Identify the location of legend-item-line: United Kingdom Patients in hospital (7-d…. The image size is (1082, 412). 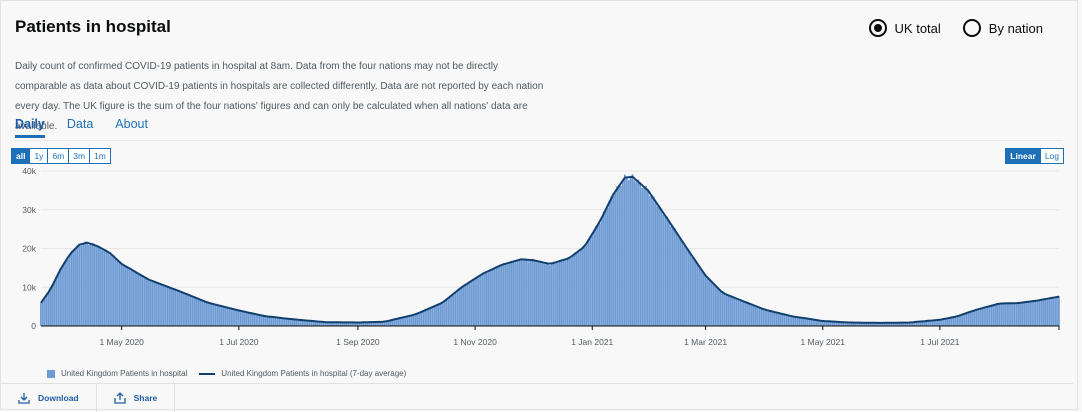
(302, 373).